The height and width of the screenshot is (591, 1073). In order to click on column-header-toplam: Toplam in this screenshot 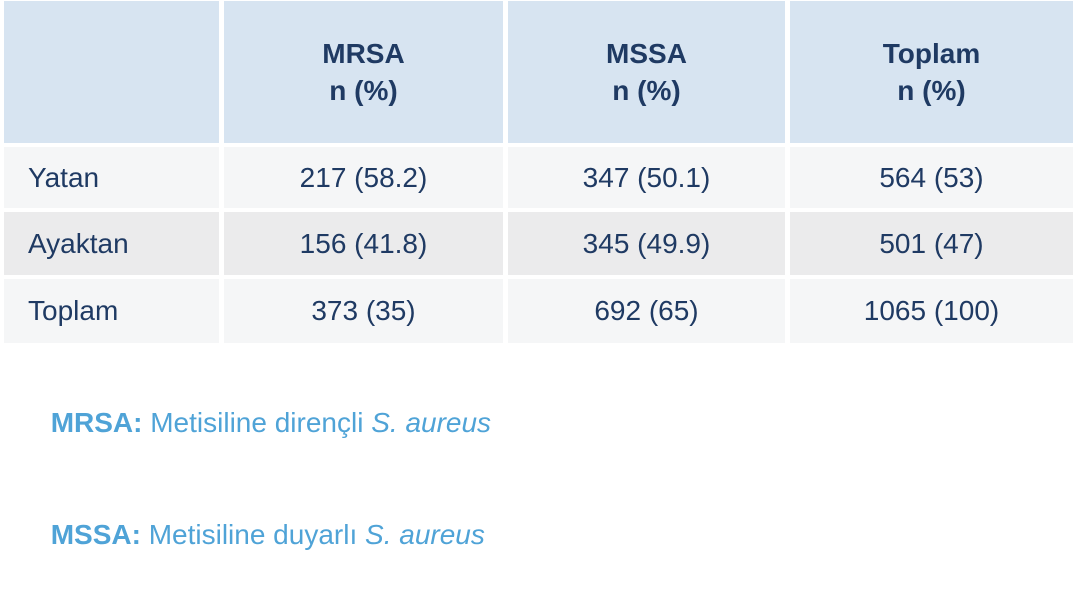, I will do `click(931, 53)`.